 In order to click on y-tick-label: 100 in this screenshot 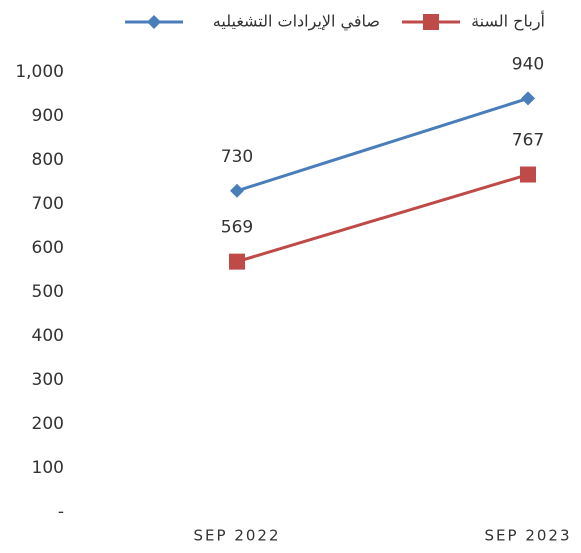, I will do `click(48, 468)`.